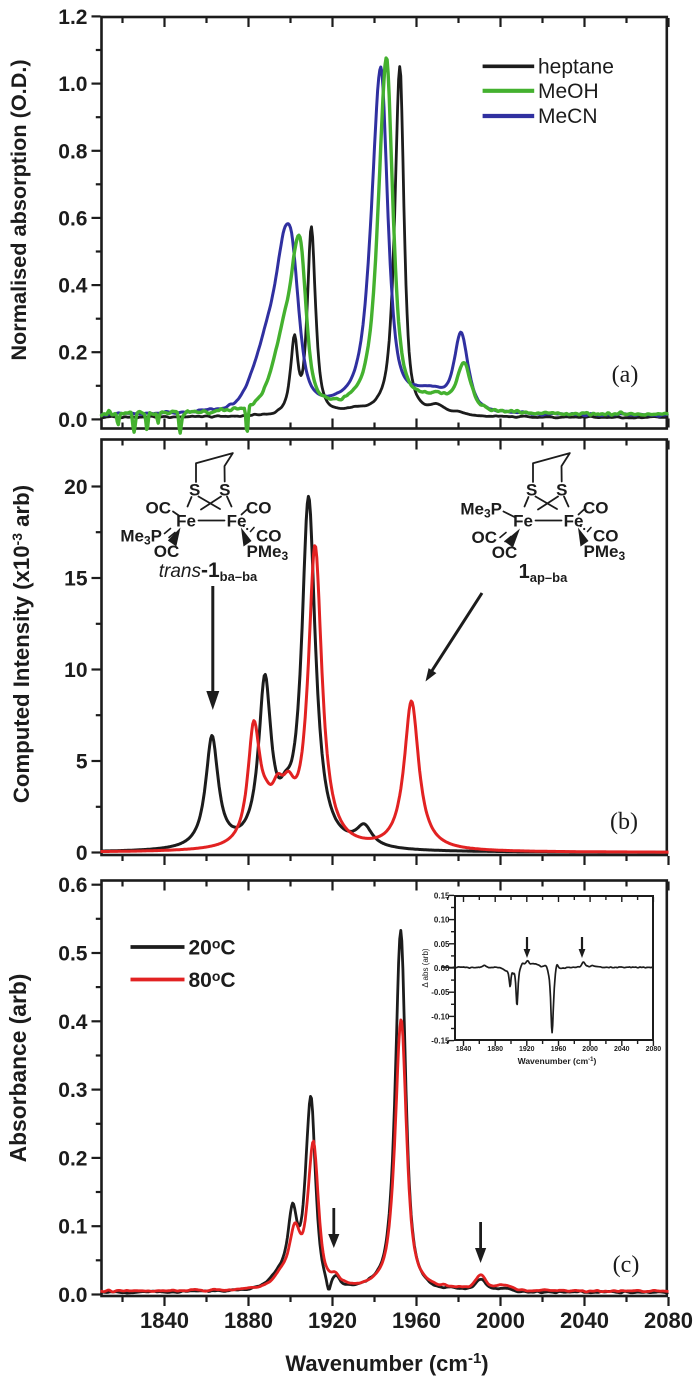  Describe the element at coordinates (624, 822) in the screenshot. I see `svg-text: (b)` at that location.